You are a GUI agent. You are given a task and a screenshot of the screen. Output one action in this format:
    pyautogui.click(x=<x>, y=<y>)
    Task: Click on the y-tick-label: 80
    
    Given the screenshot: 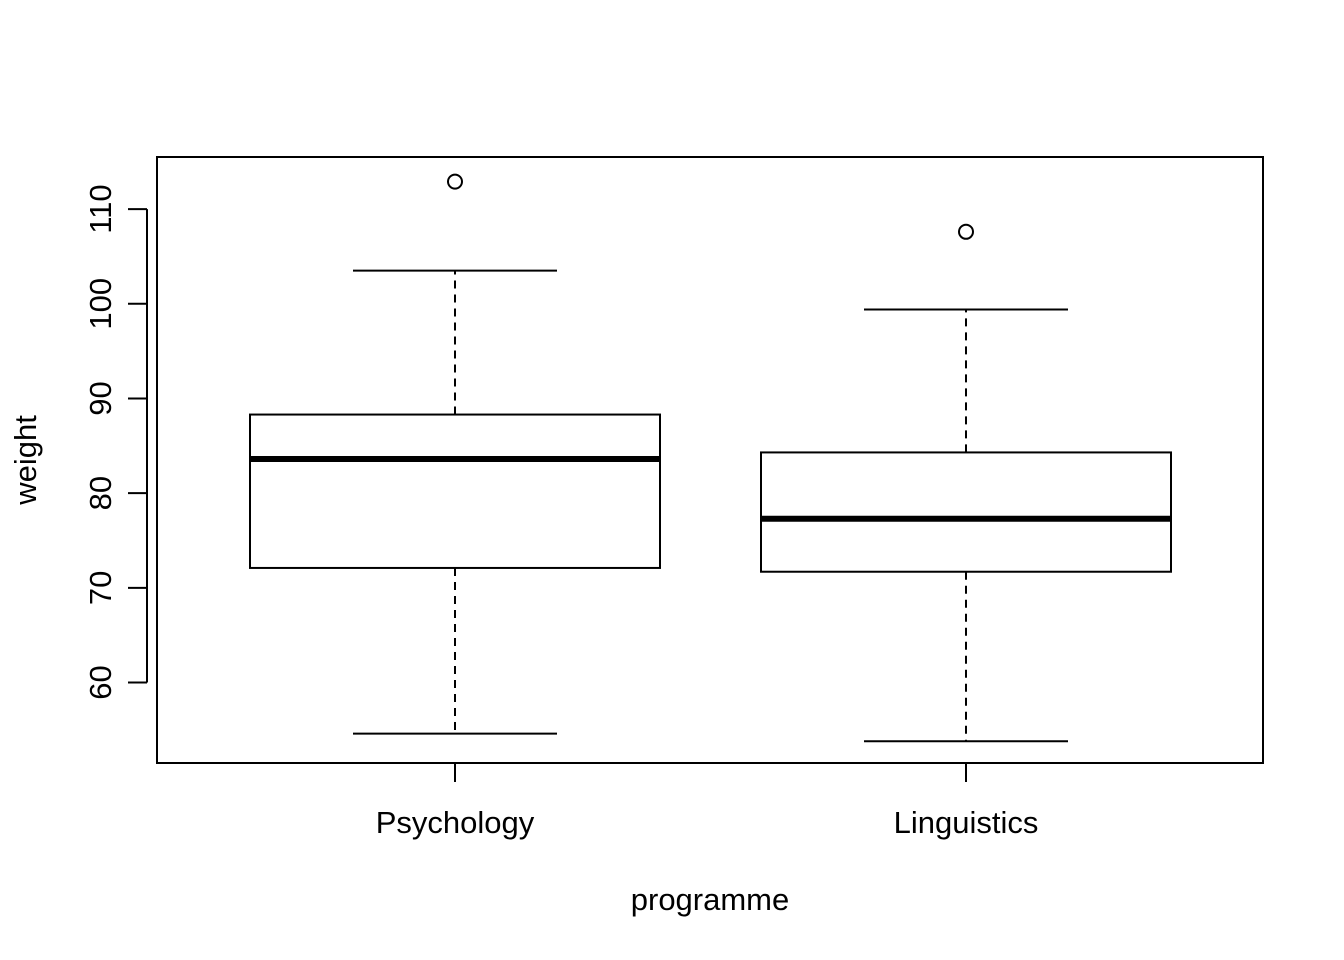 What is the action you would take?
    pyautogui.click(x=100, y=493)
    